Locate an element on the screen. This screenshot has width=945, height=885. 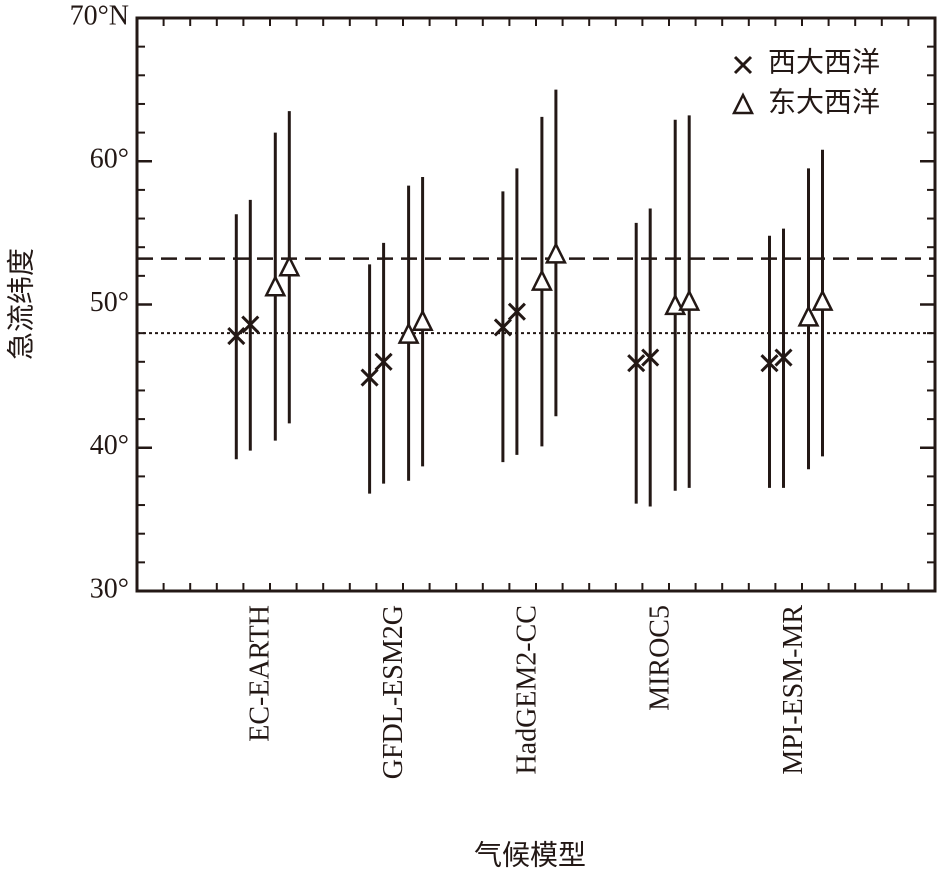
y-tick-label: 50° is located at coordinates (109, 302).